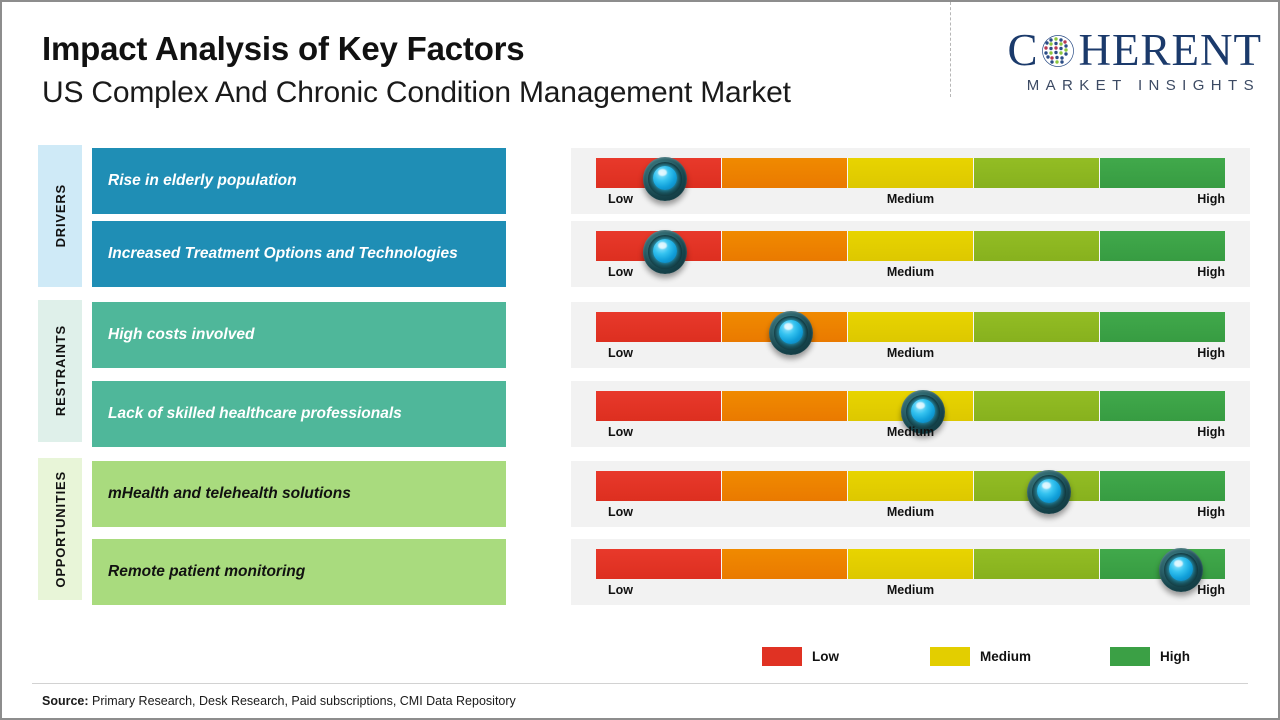  I want to click on table-row: High costs involved, so click(671, 335).